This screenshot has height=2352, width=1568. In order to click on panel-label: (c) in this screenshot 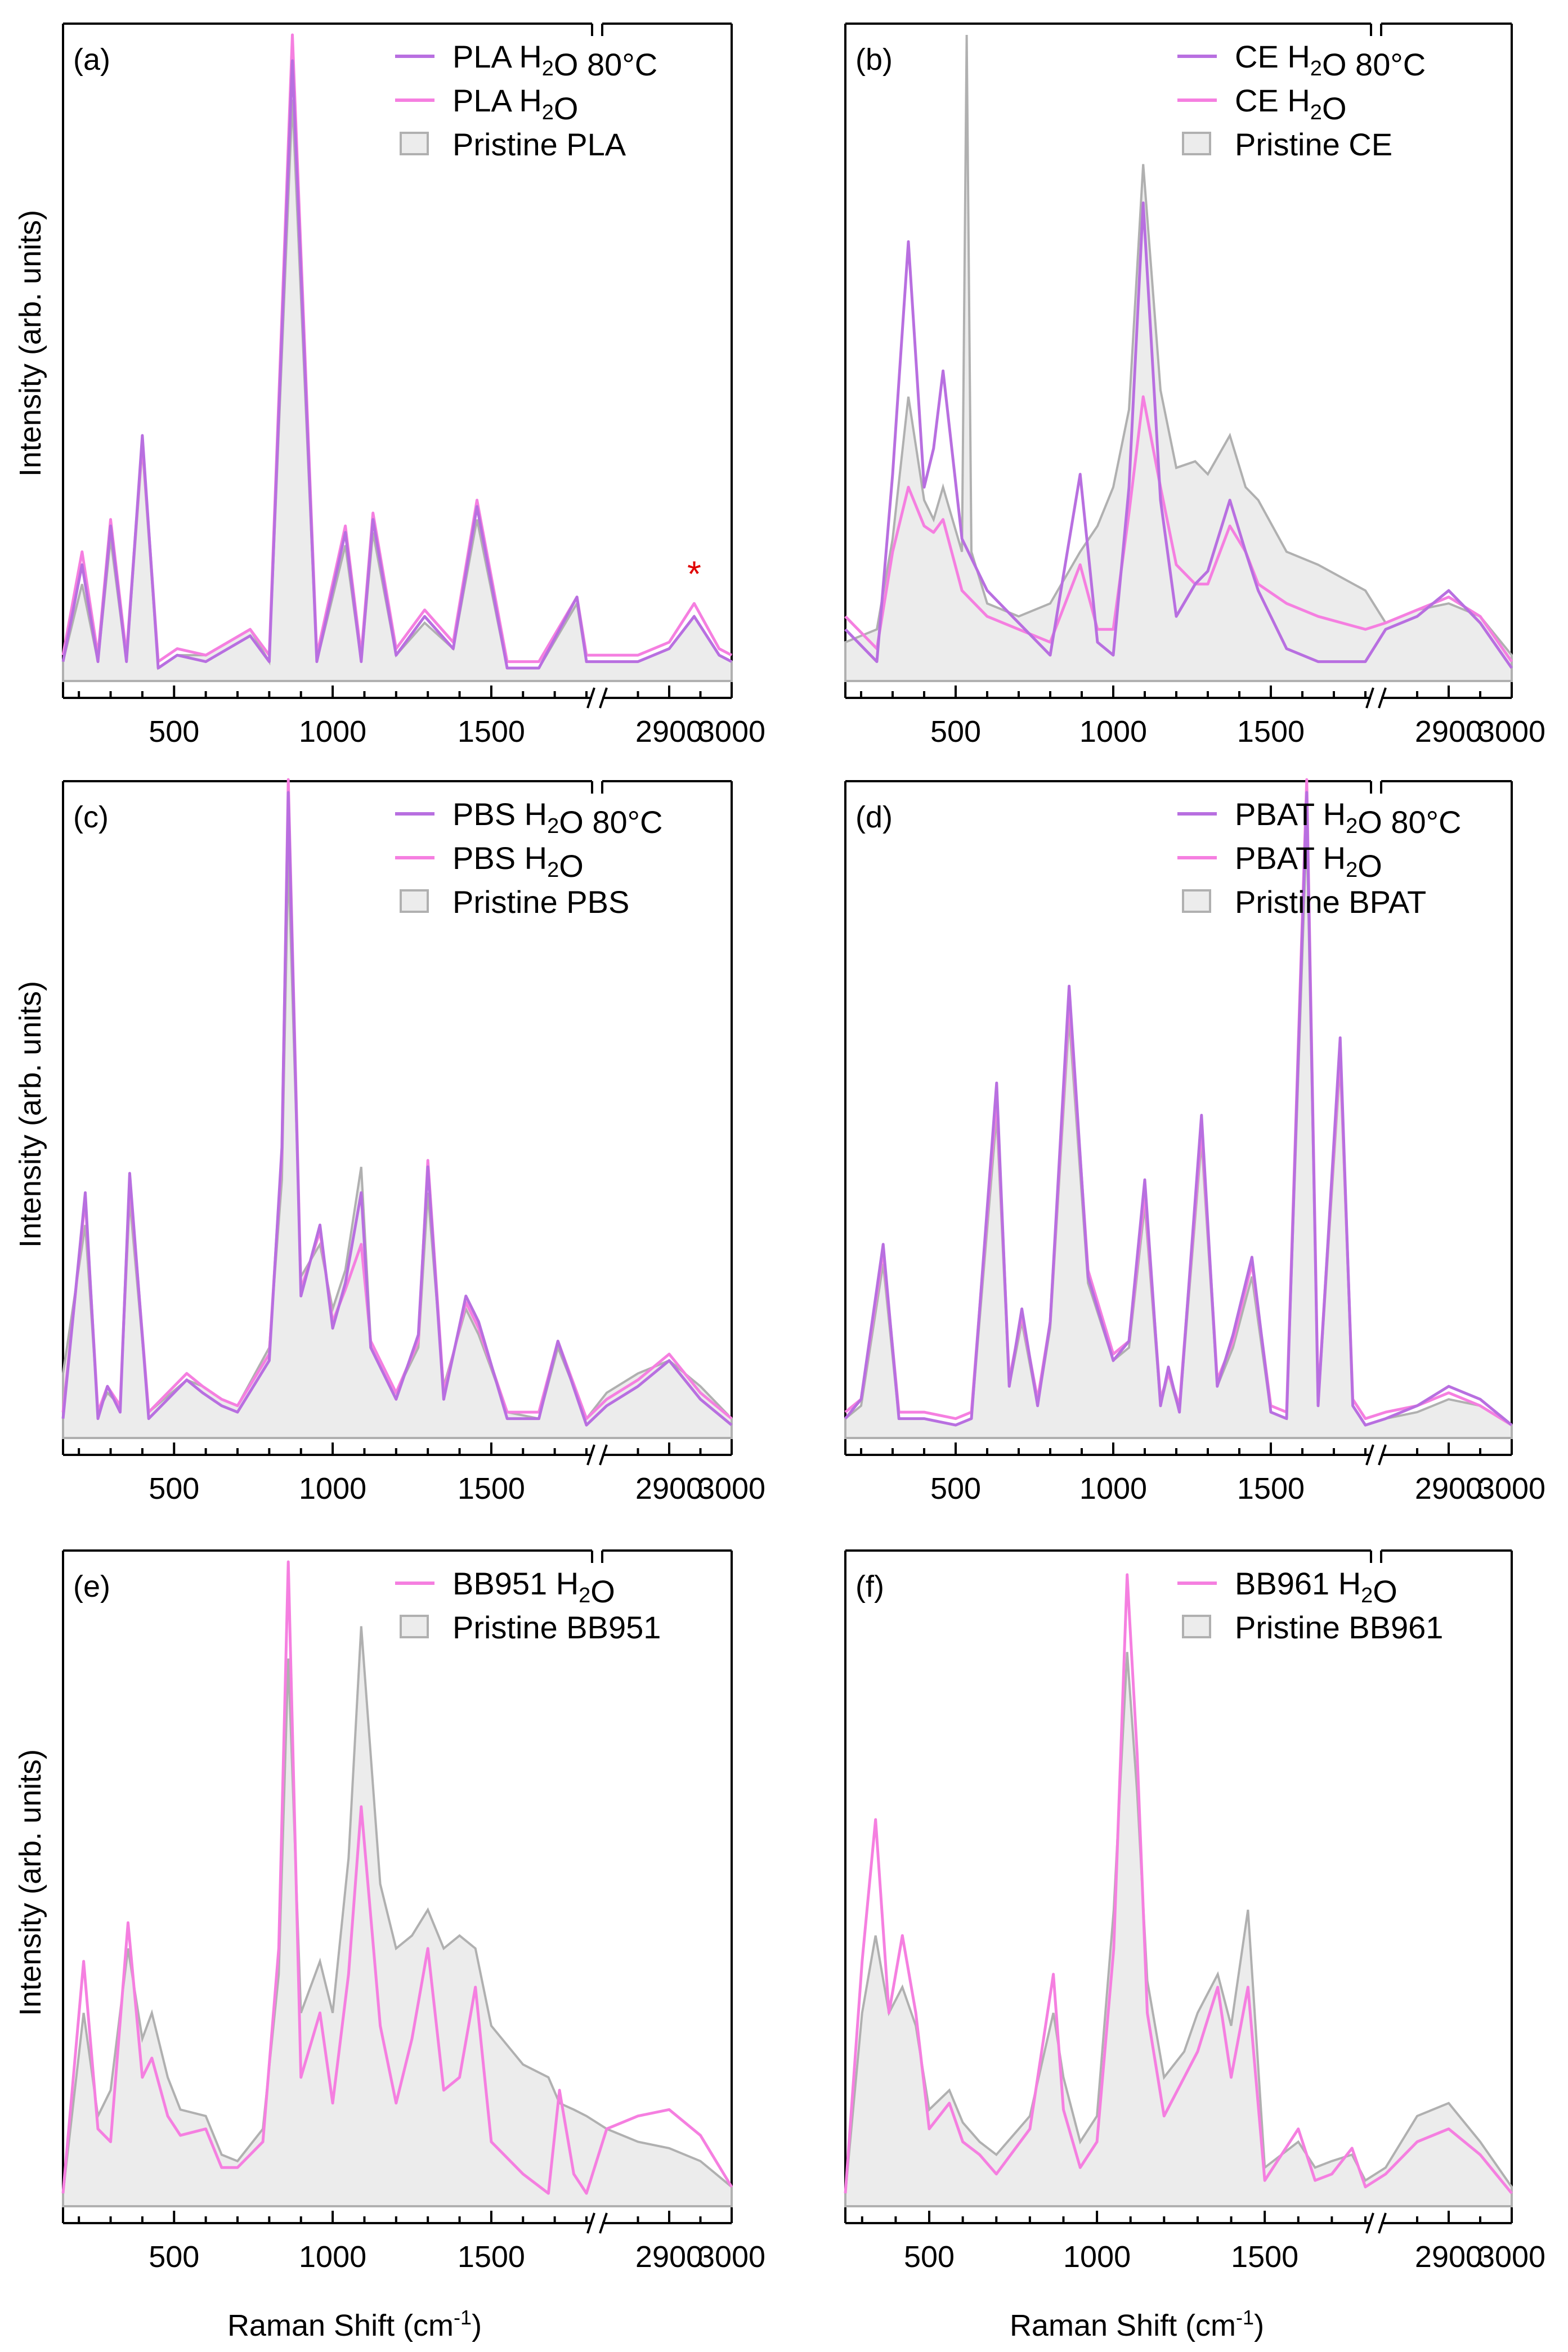, I will do `click(91, 817)`.